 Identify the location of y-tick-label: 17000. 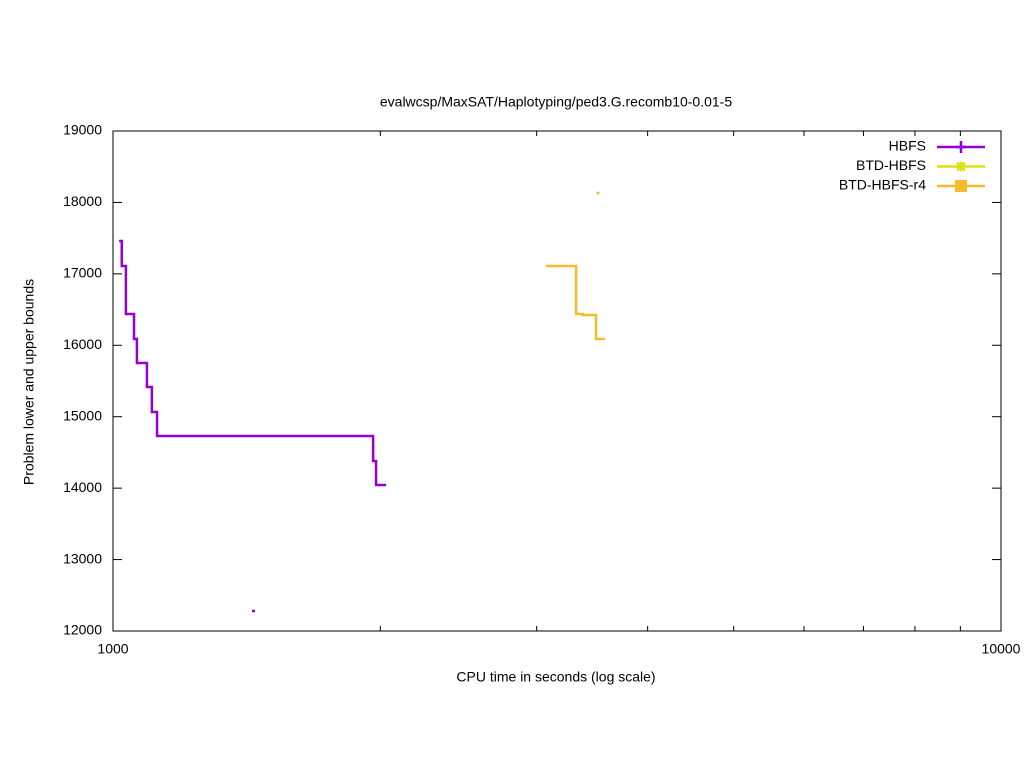
(82, 273).